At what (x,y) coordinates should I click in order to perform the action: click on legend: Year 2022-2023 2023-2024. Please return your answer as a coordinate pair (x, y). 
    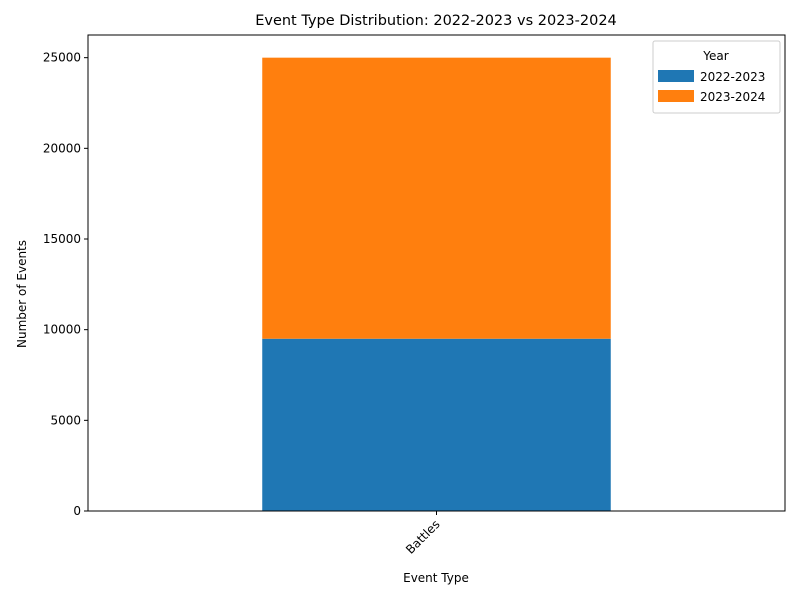
    Looking at the image, I should click on (716, 77).